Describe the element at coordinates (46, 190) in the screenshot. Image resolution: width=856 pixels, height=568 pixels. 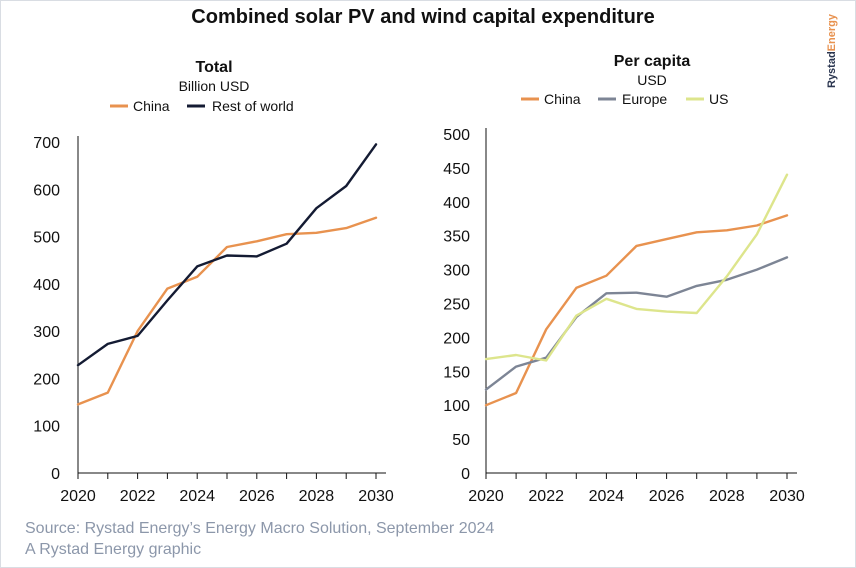
I see `panel1-y-tick-label: 600` at that location.